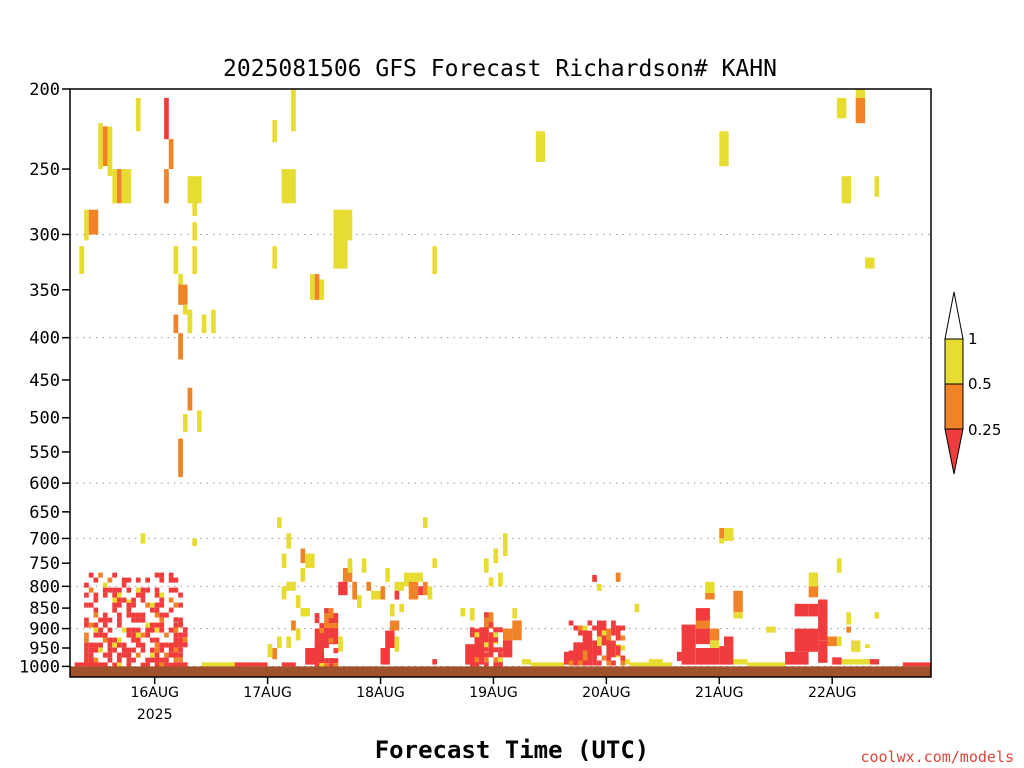  I want to click on source-credit: coolwx.com/models, so click(937, 757).